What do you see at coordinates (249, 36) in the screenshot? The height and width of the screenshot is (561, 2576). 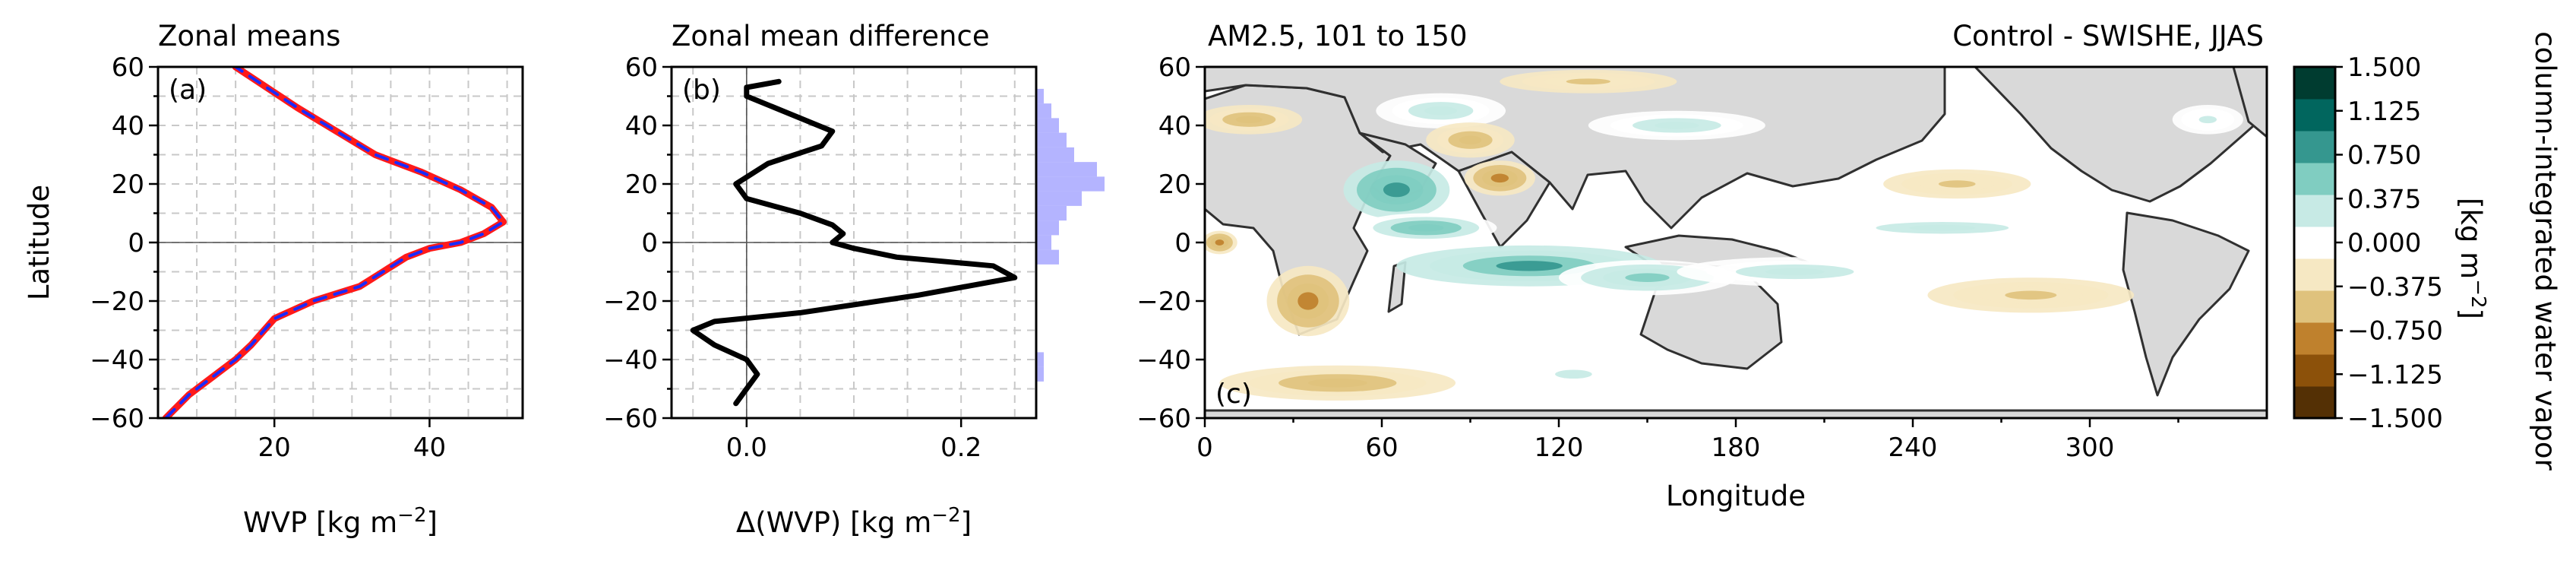 I see `panel-a-title: Zonal means` at bounding box center [249, 36].